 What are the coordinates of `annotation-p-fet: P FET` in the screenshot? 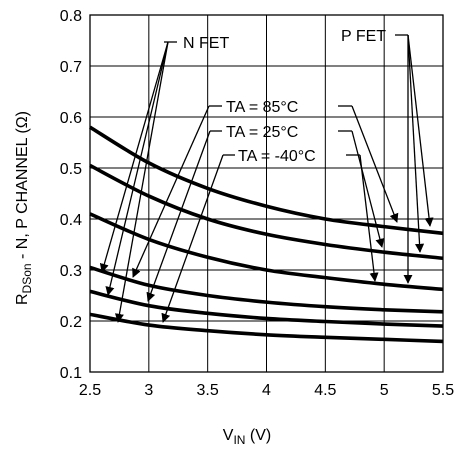 It's located at (363, 36).